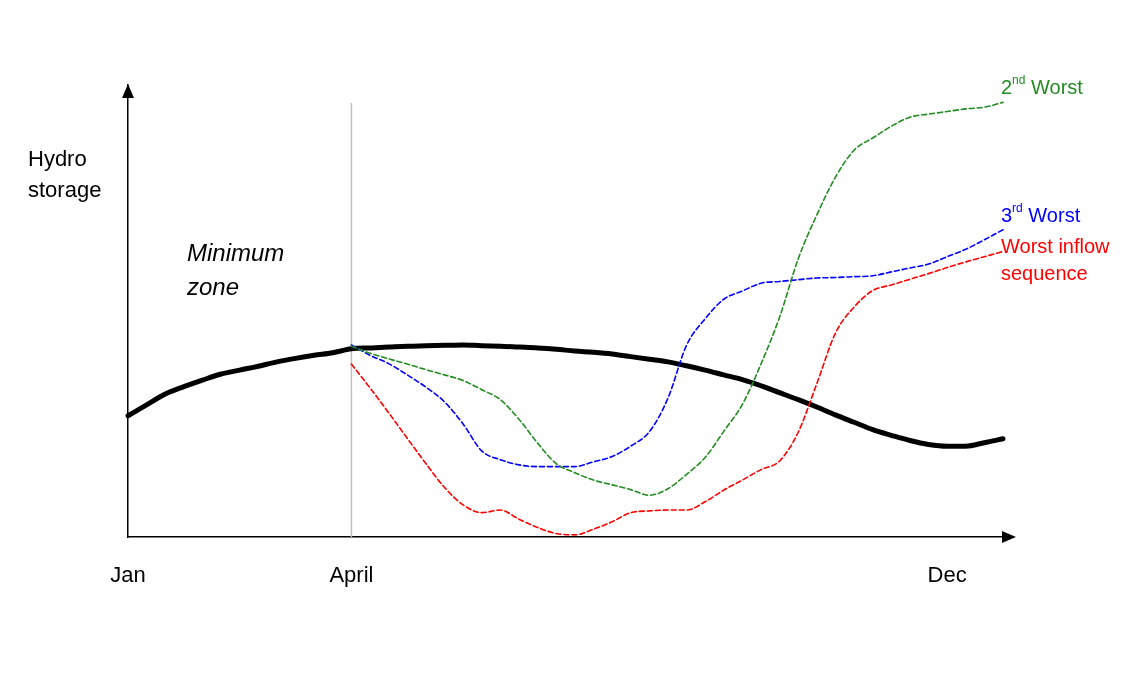 The height and width of the screenshot is (678, 1131). Describe the element at coordinates (1056, 259) in the screenshot. I see `series-label: Worst inflow sequence` at that location.